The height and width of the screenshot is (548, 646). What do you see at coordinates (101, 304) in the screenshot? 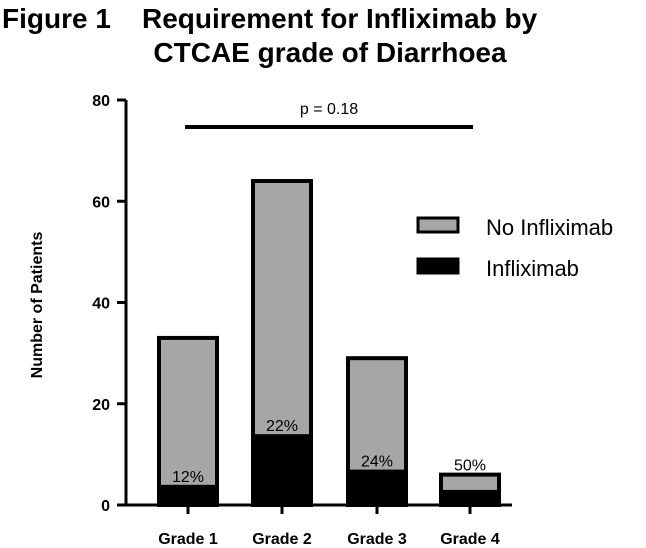
I see `y-tick-label: 40` at bounding box center [101, 304].